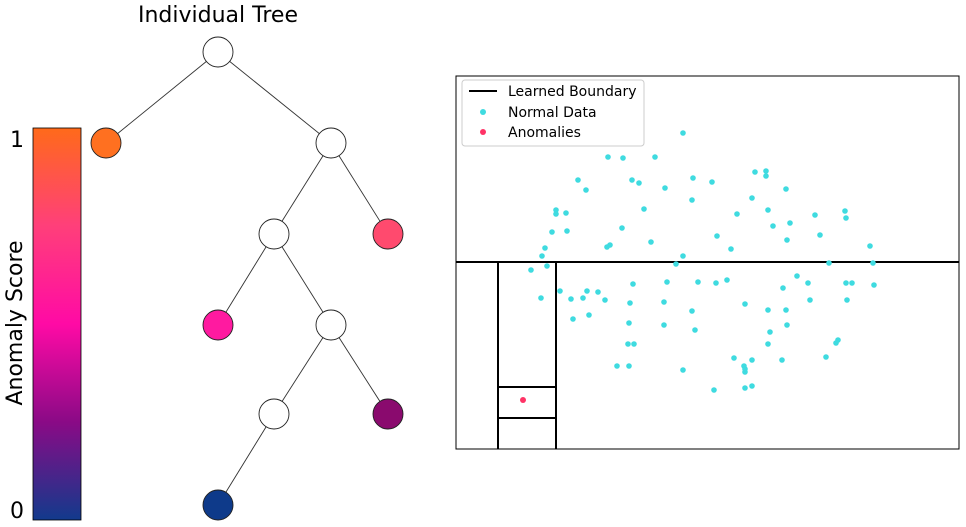  What do you see at coordinates (15, 322) in the screenshot?
I see `colorbar-axis-label: Anomaly Score` at bounding box center [15, 322].